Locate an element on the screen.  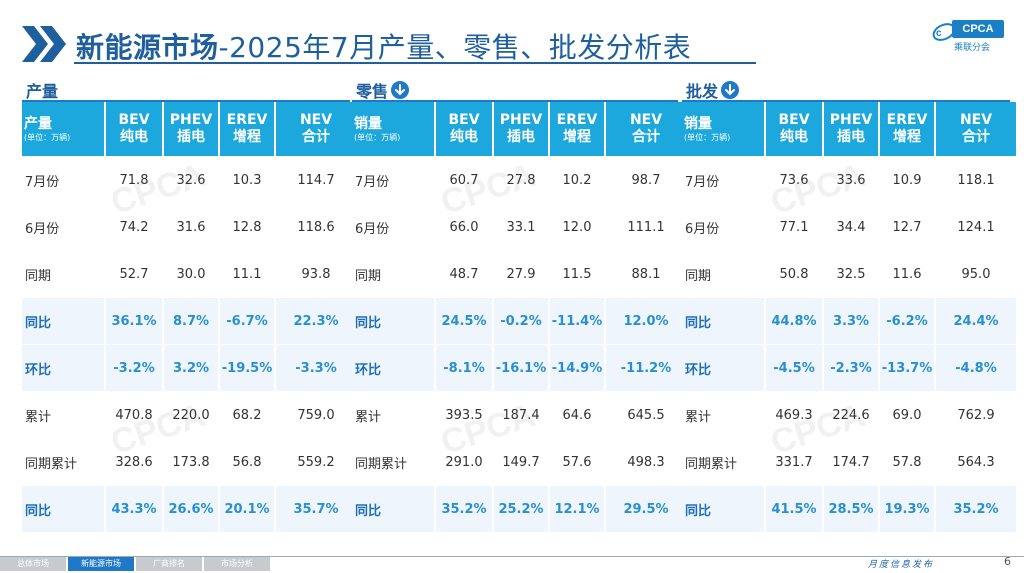
table-cell: 29.5% is located at coordinates (646, 508).